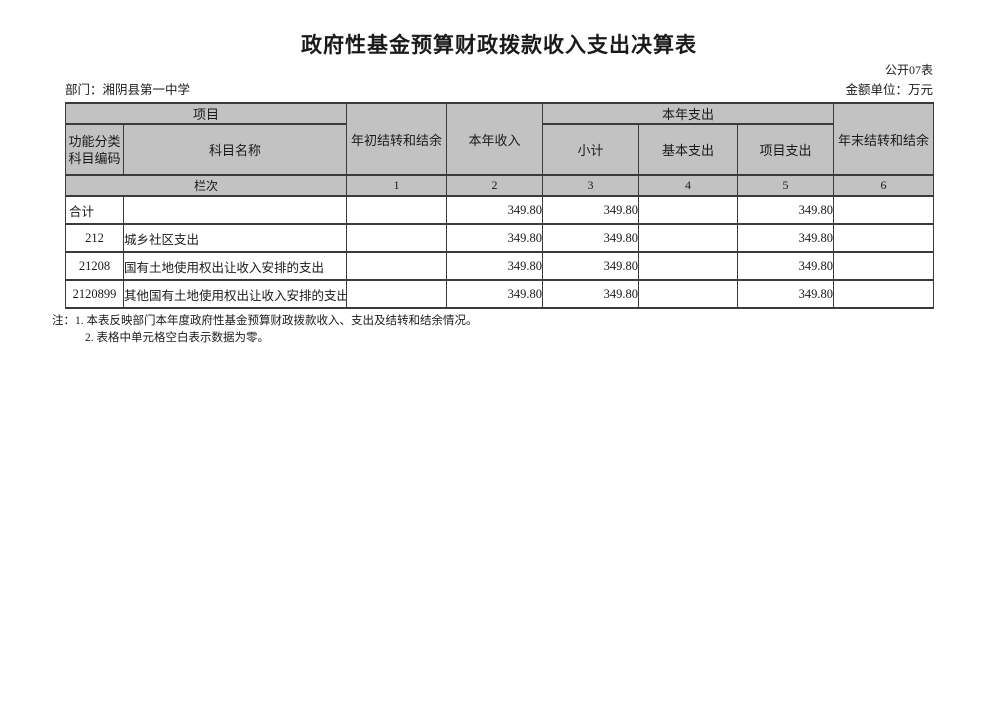  I want to click on header-row-colnums: 栏次 1 2 3 4 5 6, so click(499, 185).